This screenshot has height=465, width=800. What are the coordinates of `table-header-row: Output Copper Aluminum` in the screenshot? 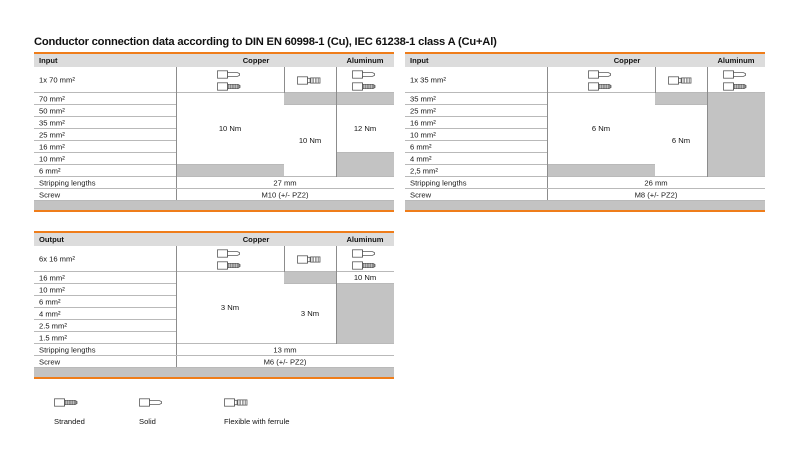 It's located at (214, 239).